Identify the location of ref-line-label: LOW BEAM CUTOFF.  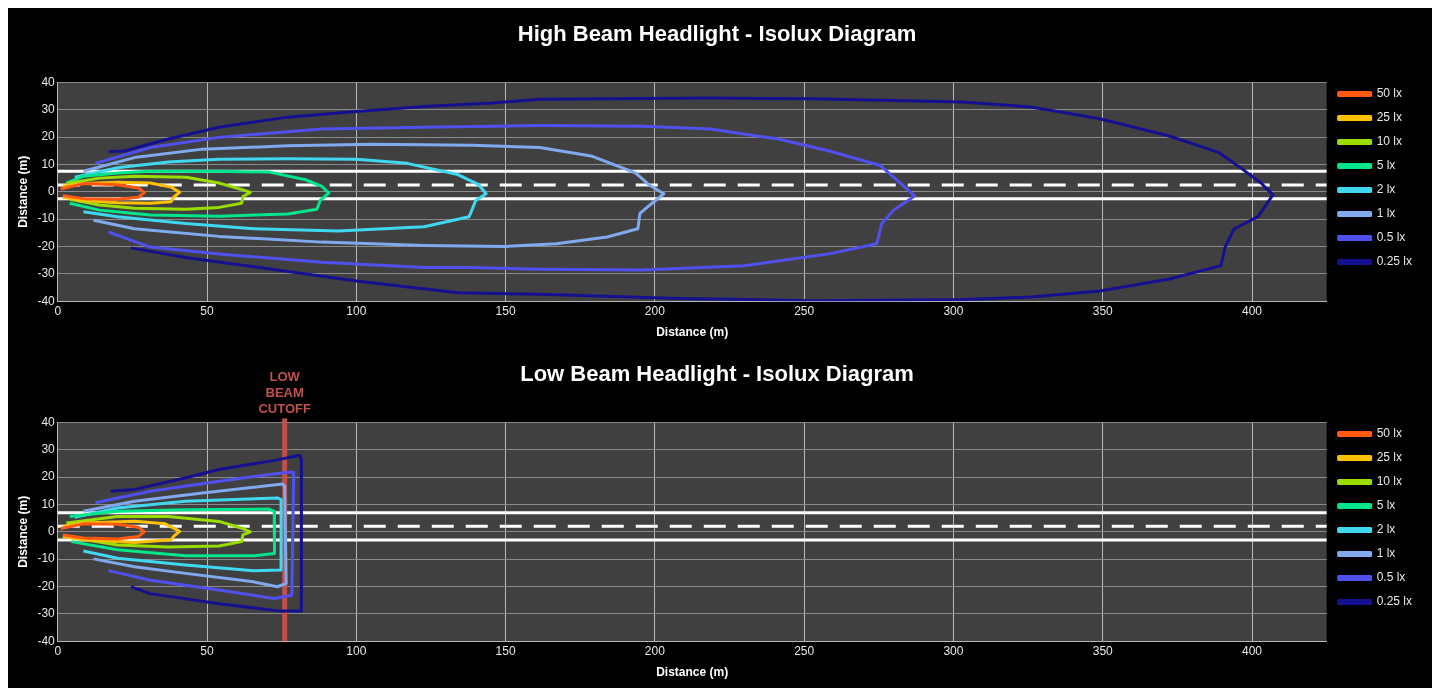
(284, 393).